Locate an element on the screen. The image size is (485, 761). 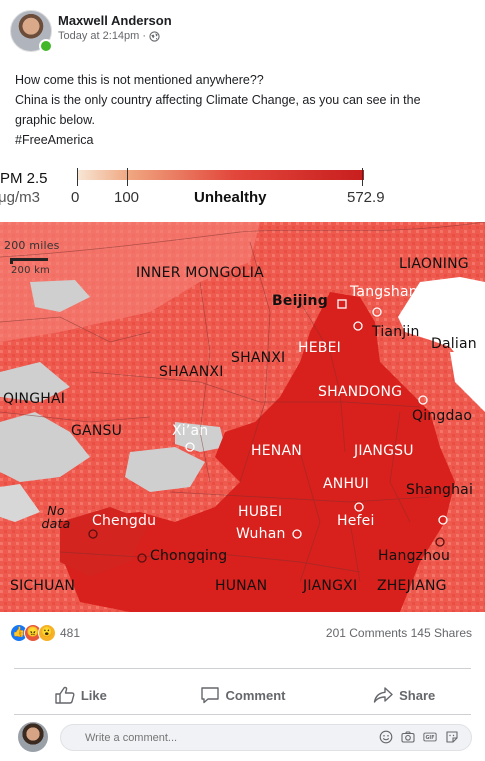
label-jiangxi: JIANGXI is located at coordinates (330, 586).